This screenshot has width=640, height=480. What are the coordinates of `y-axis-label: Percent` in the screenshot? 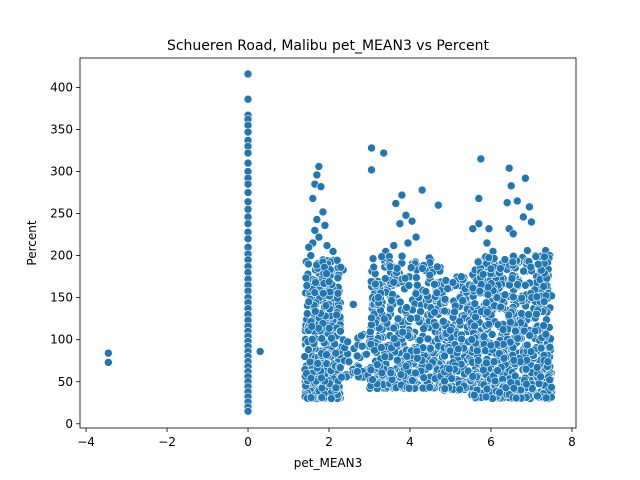 It's located at (32, 242).